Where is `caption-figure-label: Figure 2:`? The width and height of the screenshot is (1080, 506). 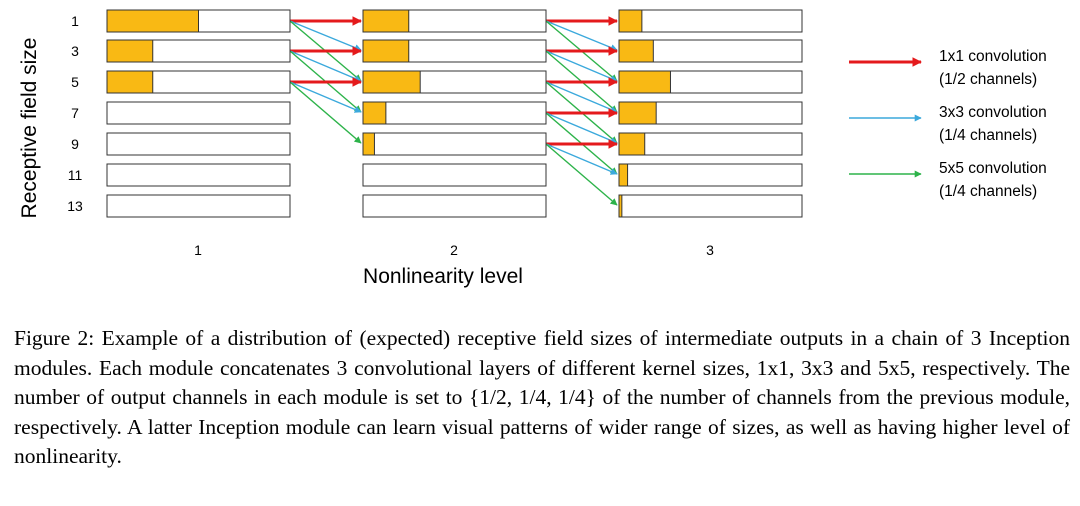
caption-figure-label: Figure 2: is located at coordinates (54, 338).